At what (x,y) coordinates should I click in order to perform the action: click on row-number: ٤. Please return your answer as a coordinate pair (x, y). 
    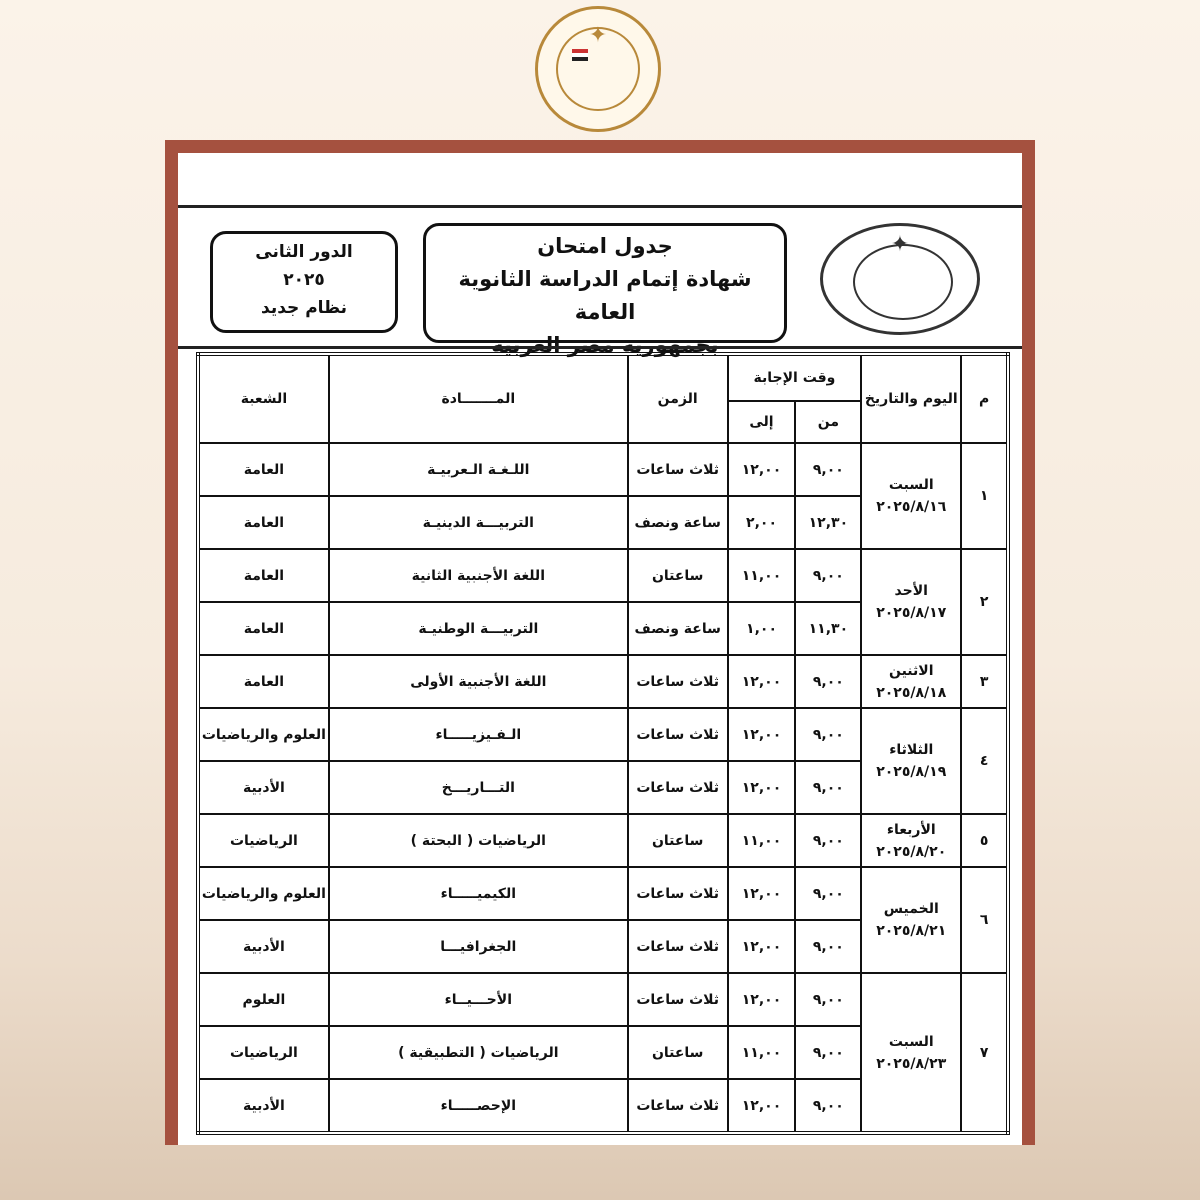
    Looking at the image, I should click on (984, 761).